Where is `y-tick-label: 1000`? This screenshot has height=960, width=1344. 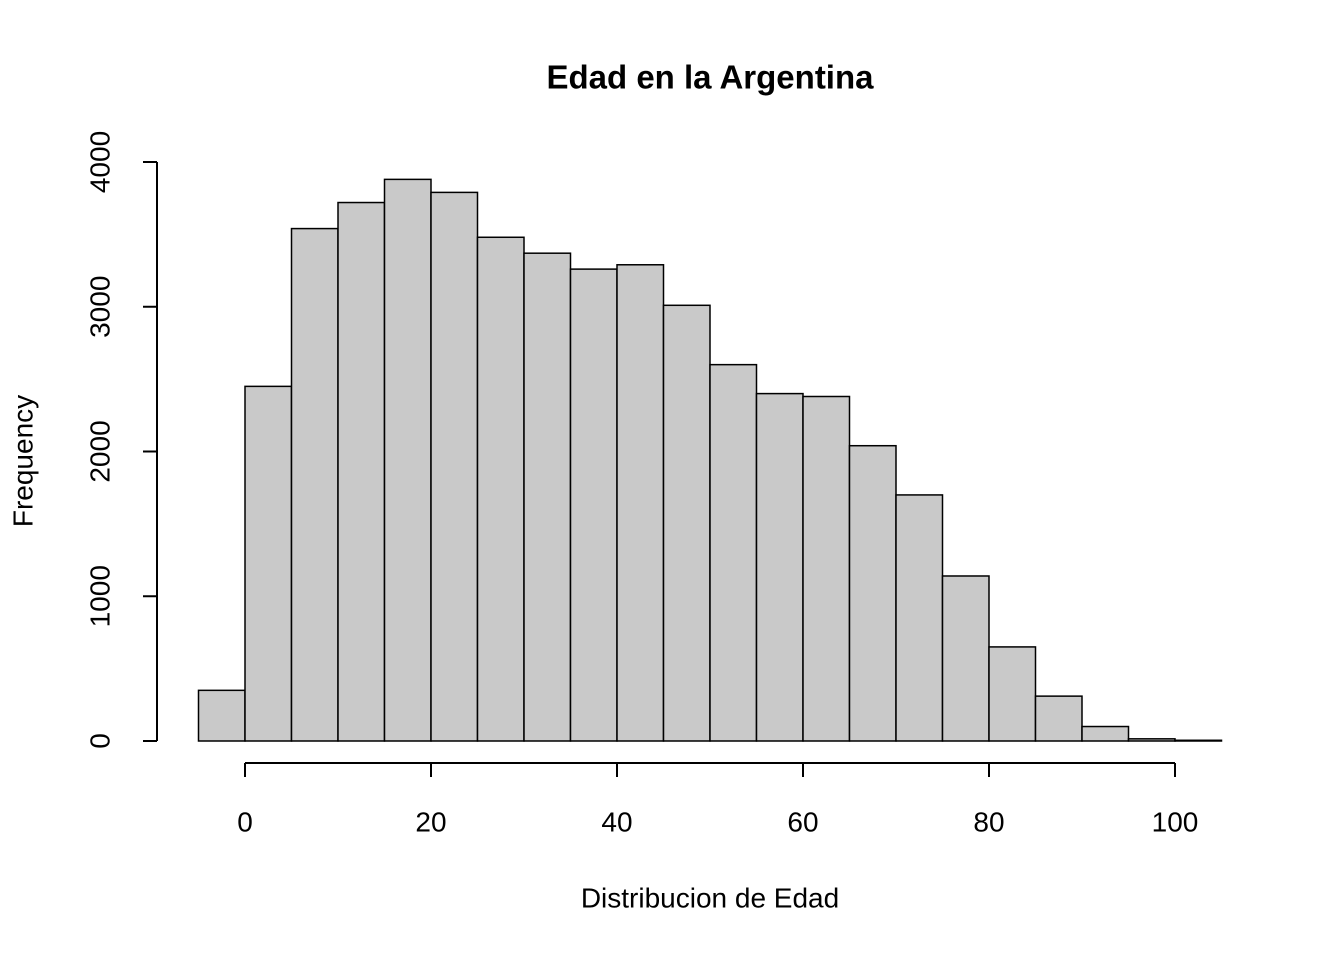 y-tick-label: 1000 is located at coordinates (99, 596).